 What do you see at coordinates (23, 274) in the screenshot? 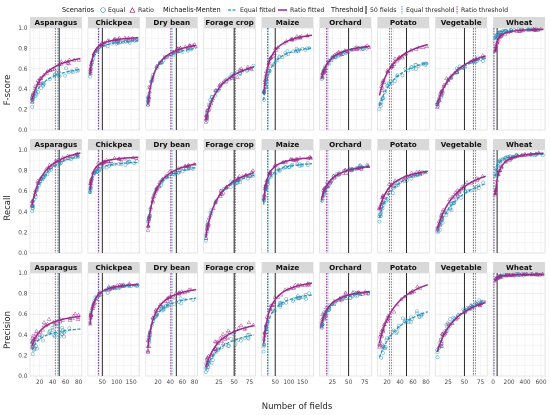
I see `y-tick-label: 1.0` at bounding box center [23, 274].